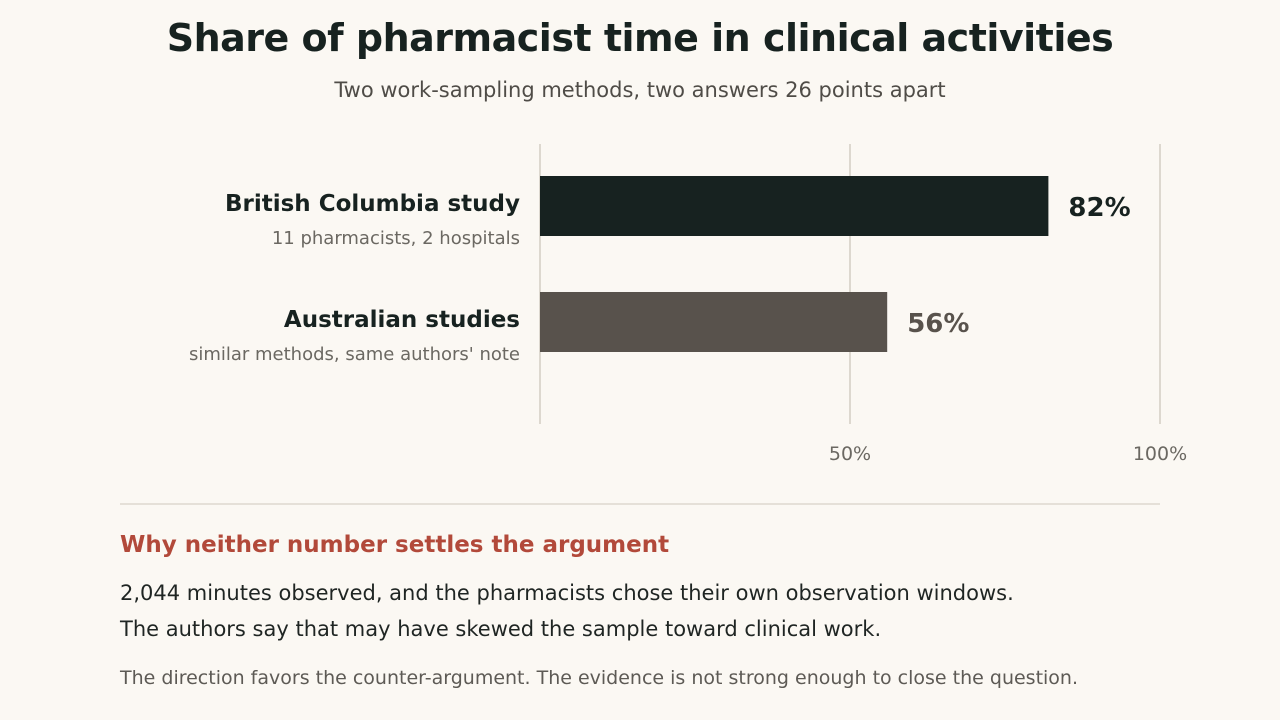  What do you see at coordinates (372, 204) in the screenshot?
I see `category-label: British Columbia study` at bounding box center [372, 204].